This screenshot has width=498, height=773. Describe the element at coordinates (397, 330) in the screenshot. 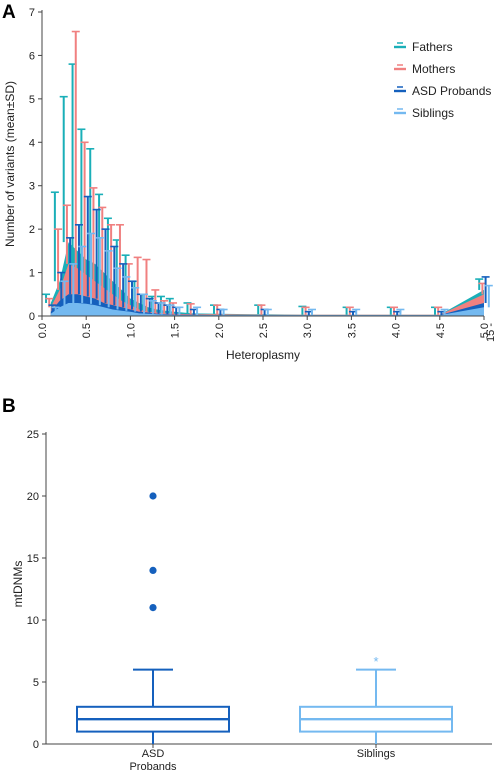

I see `panel-a-x-tick-label: 4.0` at that location.